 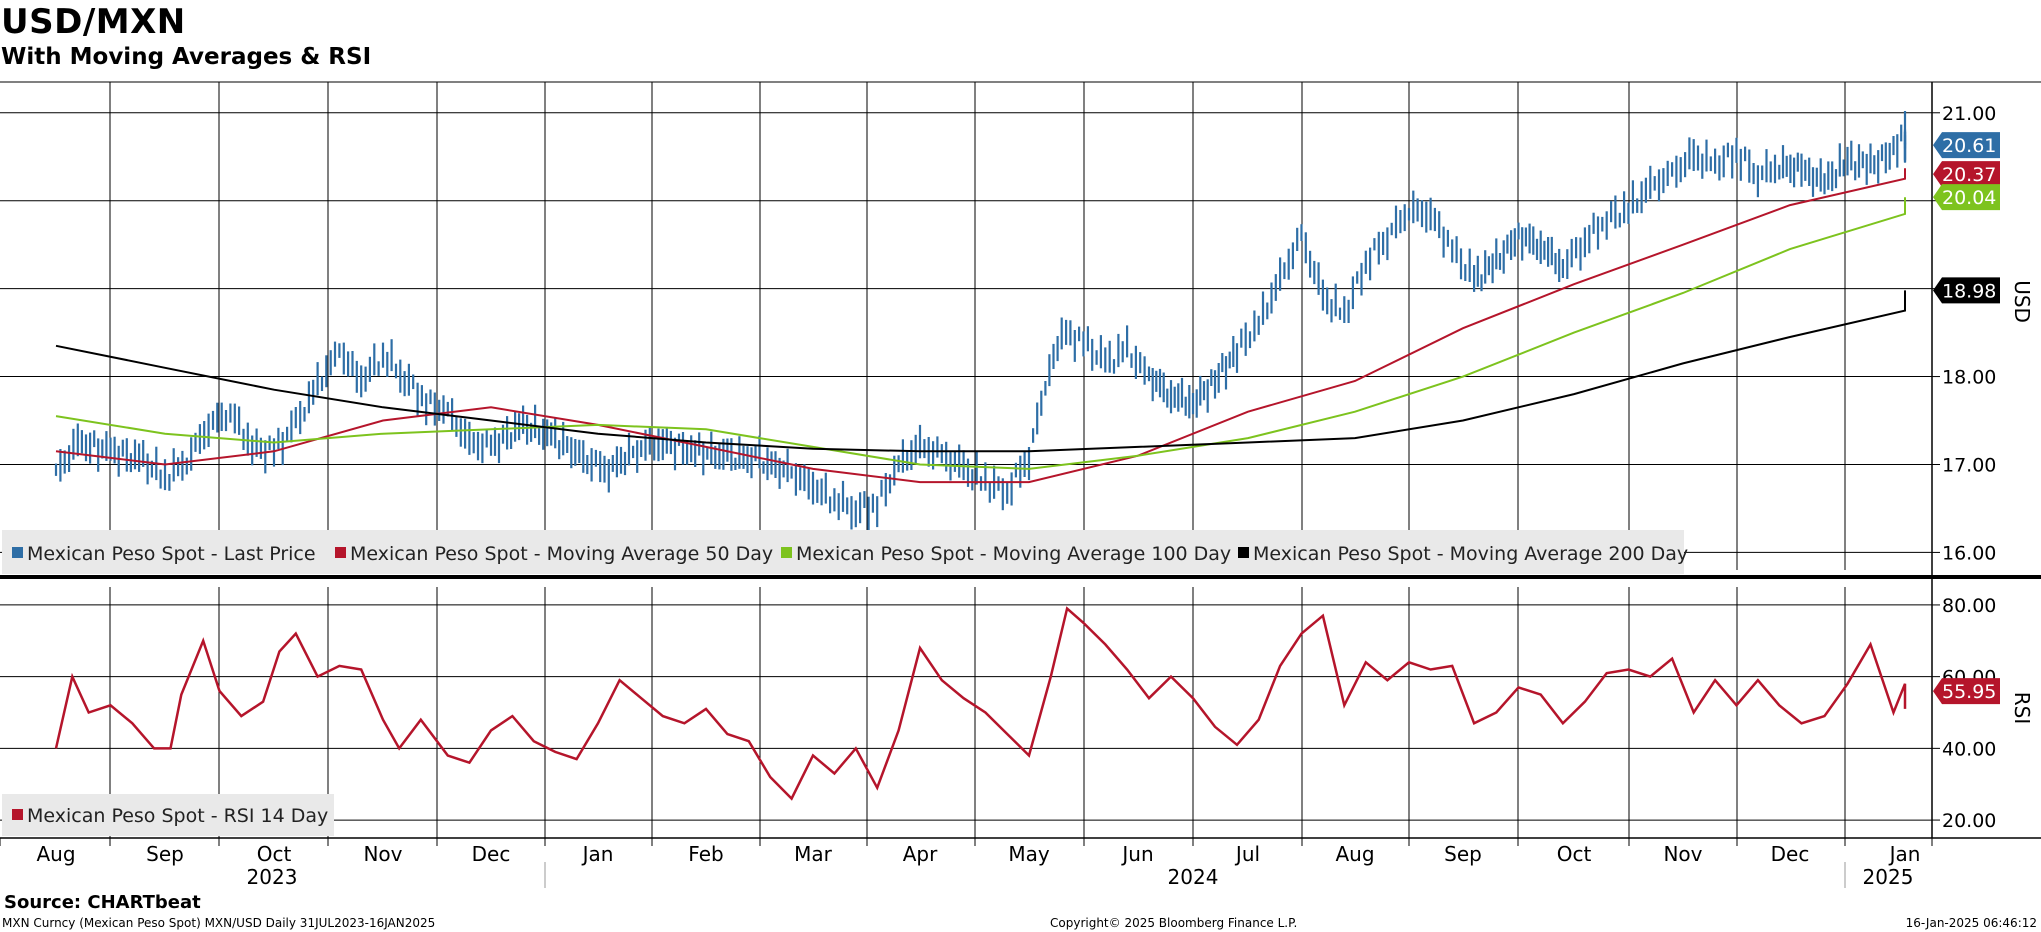 What do you see at coordinates (1969, 146) in the screenshot?
I see `last_price-value-tag-label: 20.61` at bounding box center [1969, 146].